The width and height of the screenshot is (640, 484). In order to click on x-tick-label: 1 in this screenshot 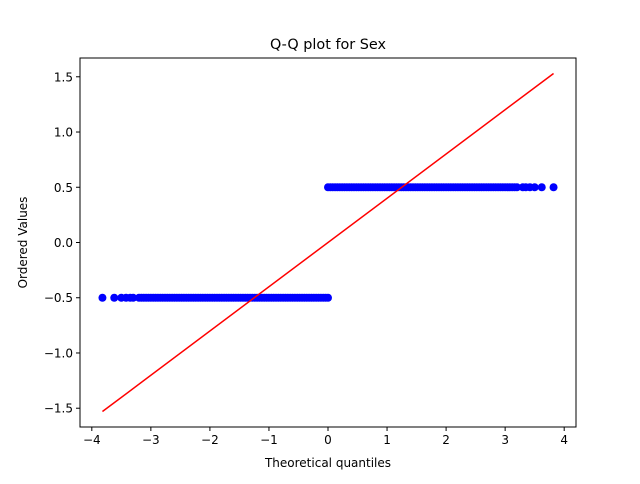, I will do `click(387, 440)`.